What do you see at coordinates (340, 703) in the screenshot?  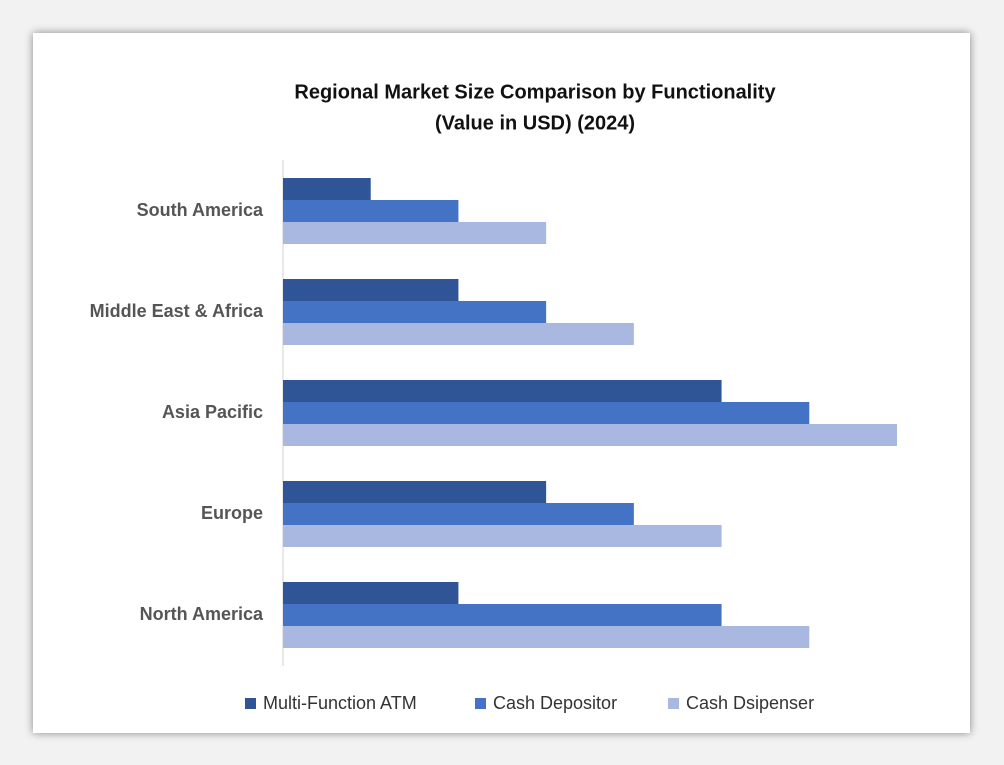 I see `legend-label: Multi-Function ATM` at bounding box center [340, 703].